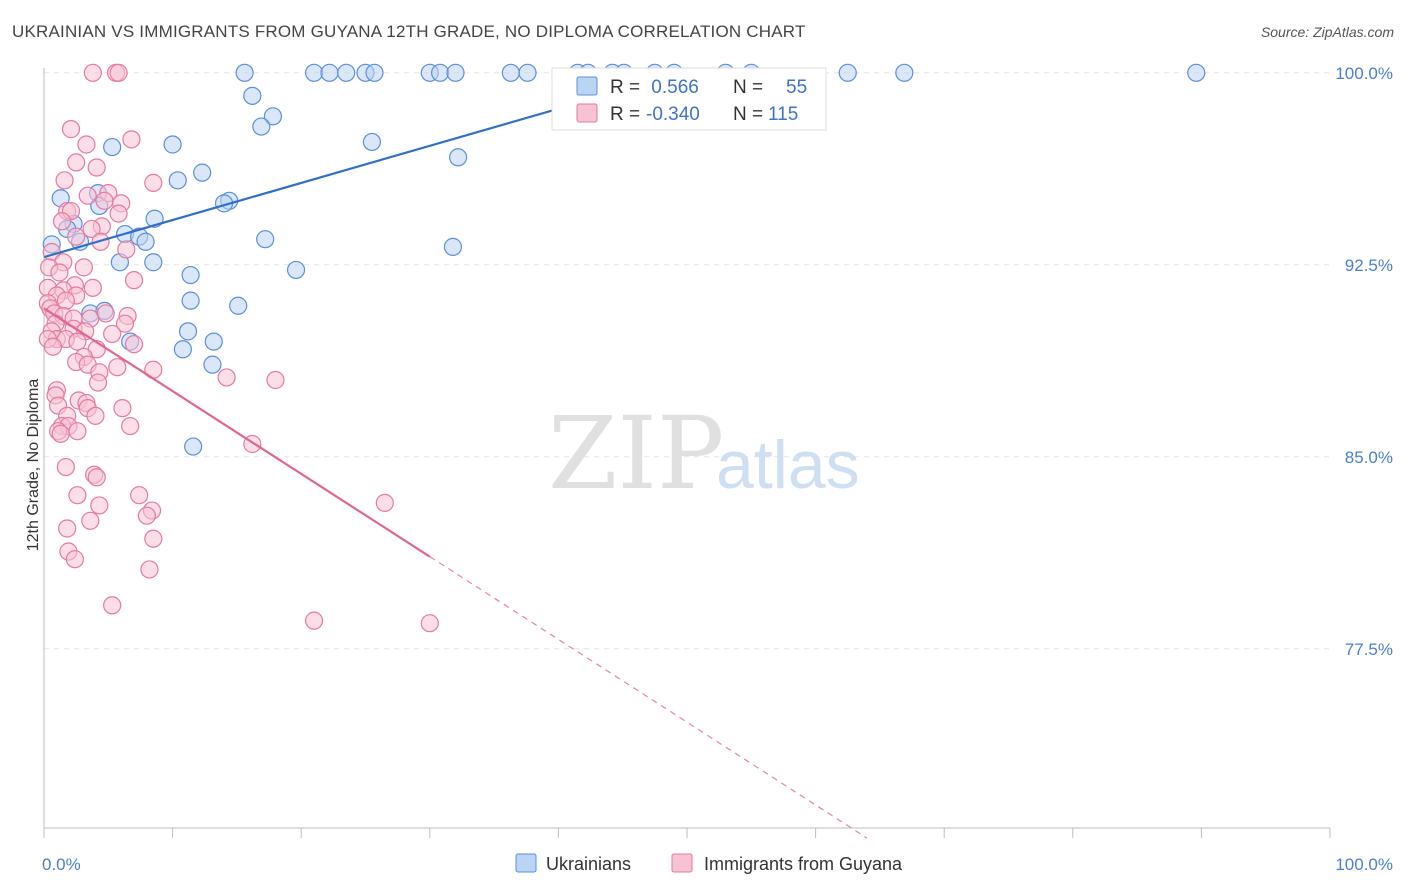 The image size is (1406, 892). Describe the element at coordinates (673, 114) in the screenshot. I see `legend-r-value-2: -0.340` at that location.